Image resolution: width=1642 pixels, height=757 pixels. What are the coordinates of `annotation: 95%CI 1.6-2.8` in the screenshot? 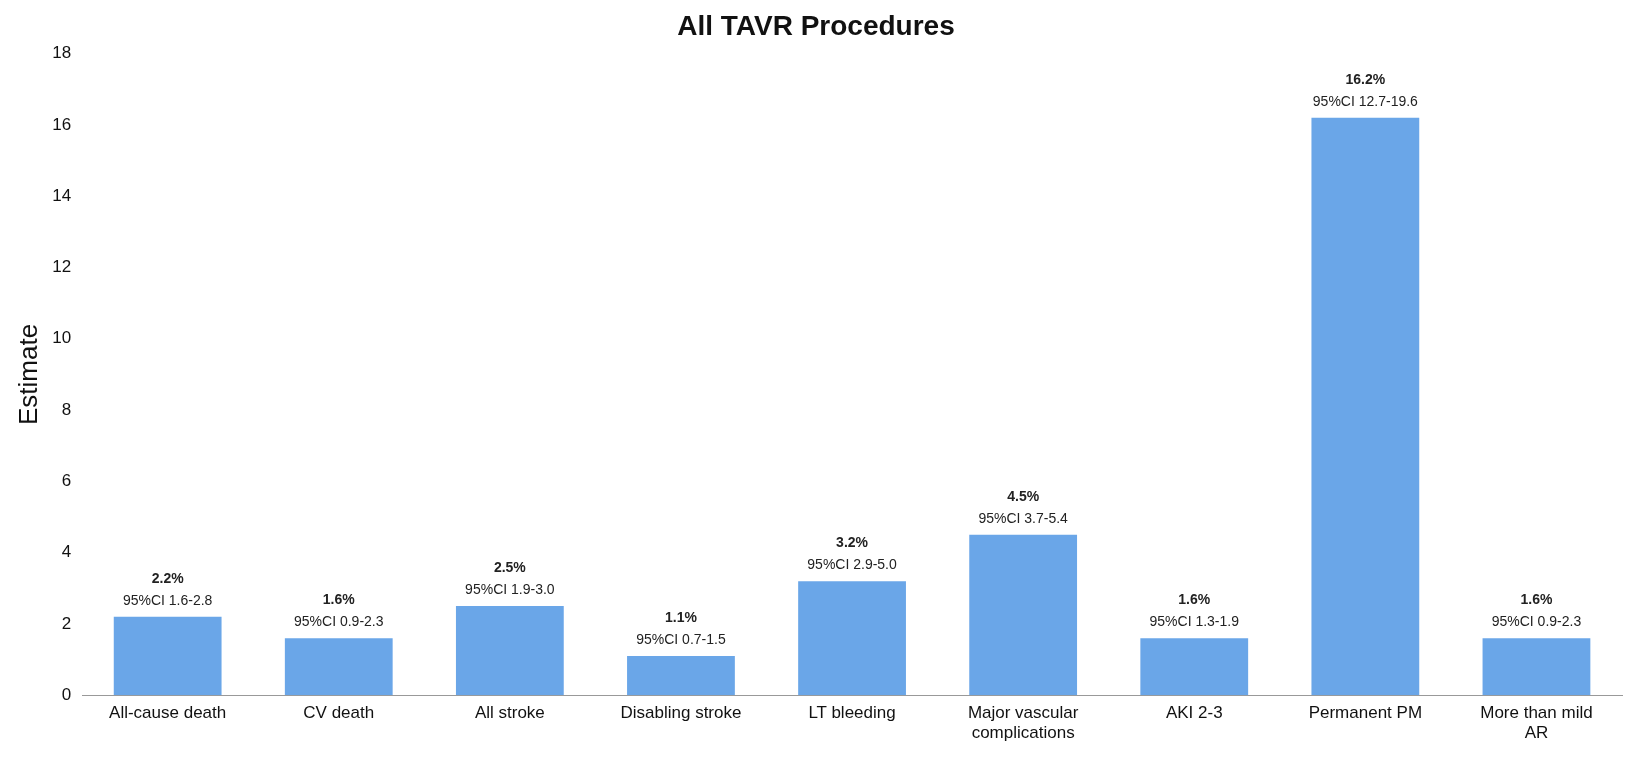 It's located at (167, 599).